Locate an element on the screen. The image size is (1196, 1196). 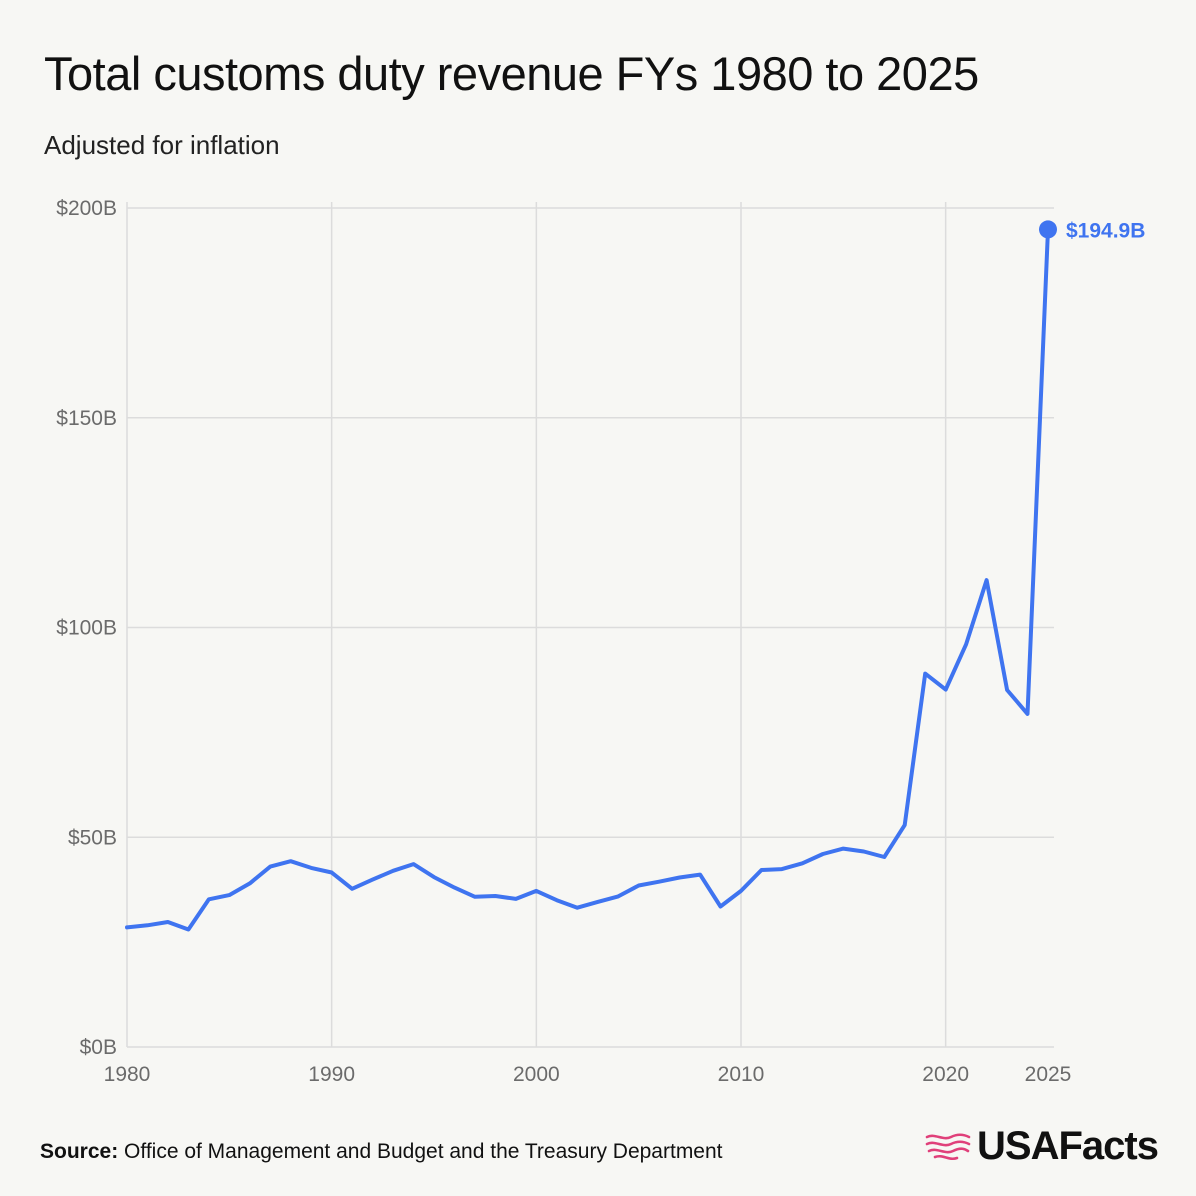
x-tick-label: 1980 is located at coordinates (127, 1074).